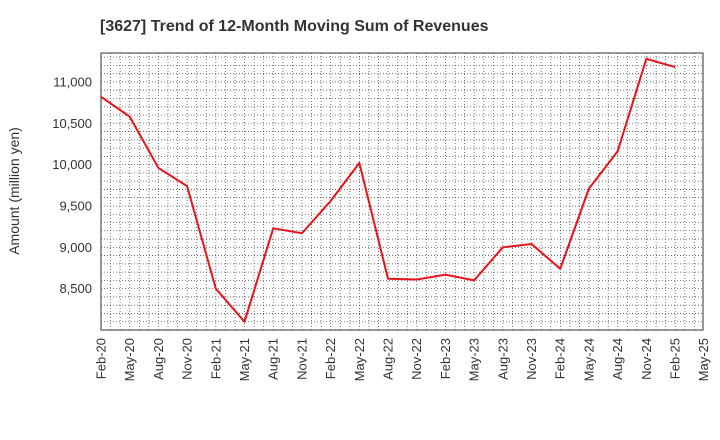 The height and width of the screenshot is (440, 720). I want to click on x-tick-label: May-23, so click(474, 359).